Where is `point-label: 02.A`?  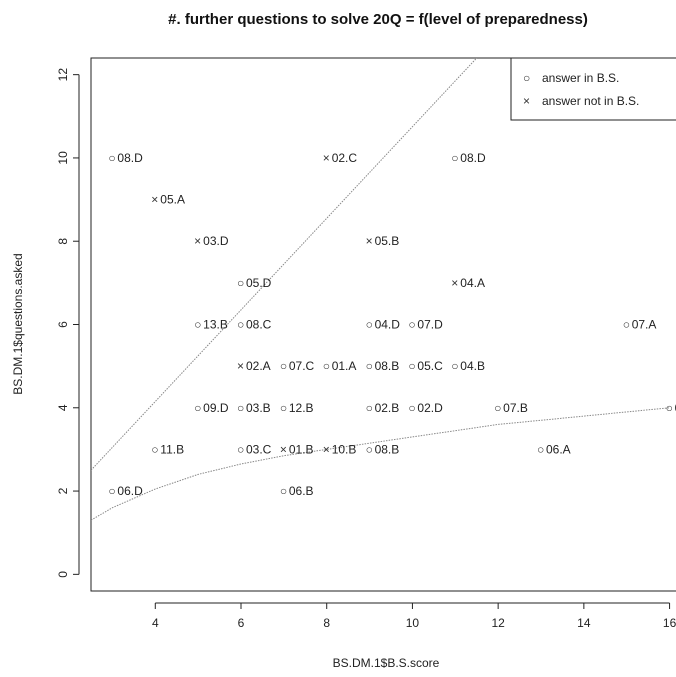
point-label: 02.A is located at coordinates (258, 366).